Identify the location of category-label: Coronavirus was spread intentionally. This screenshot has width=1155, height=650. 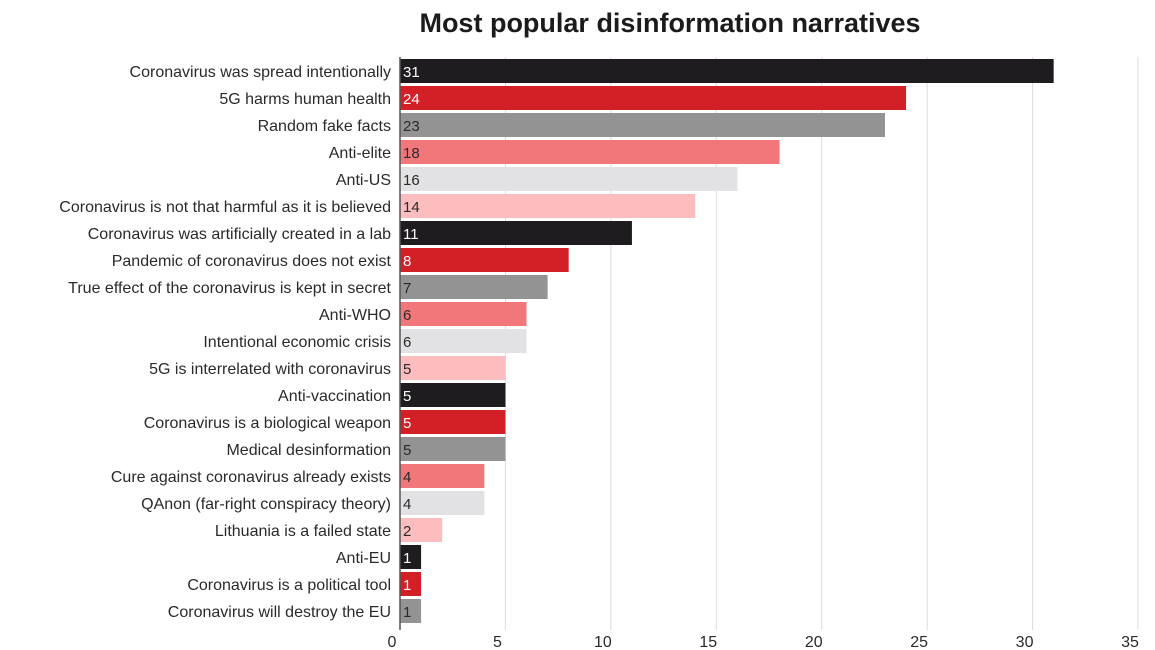
(260, 72).